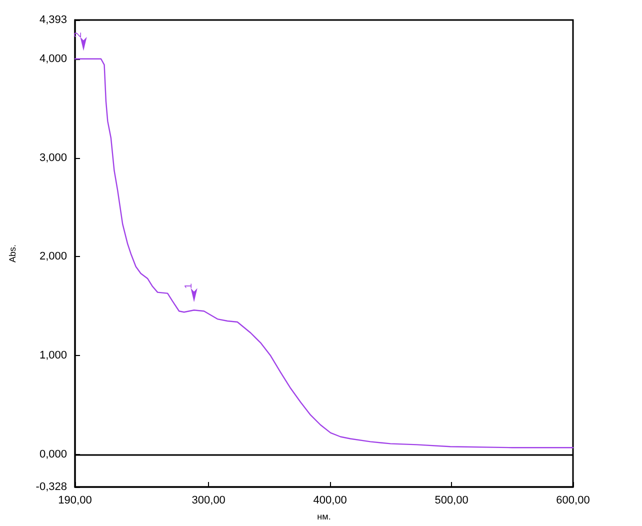 This screenshot has height=526, width=642. I want to click on x-tick-label: 190,00, so click(75, 500).